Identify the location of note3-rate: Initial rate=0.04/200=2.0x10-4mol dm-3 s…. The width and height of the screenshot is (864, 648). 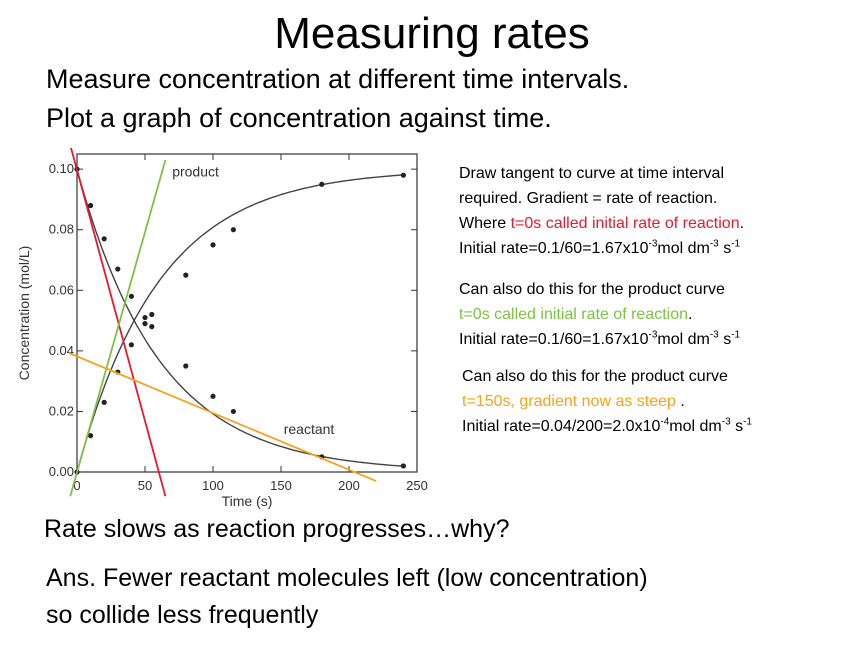
(607, 426).